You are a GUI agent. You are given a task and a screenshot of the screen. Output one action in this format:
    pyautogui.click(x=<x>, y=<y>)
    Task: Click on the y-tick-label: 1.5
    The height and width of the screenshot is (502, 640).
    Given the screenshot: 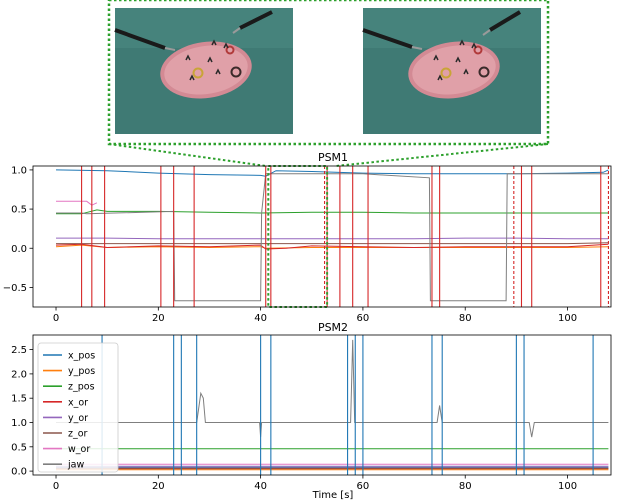 What is the action you would take?
    pyautogui.click(x=19, y=399)
    